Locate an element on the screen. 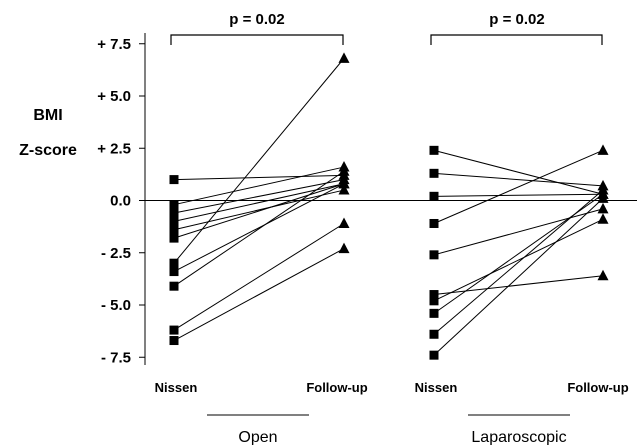 Image resolution: width=637 pixels, height=445 pixels. y-ticks: + 7.5 + 5.0 + 2.5 0.0 - 2.5 - 5.0 - 7.5 is located at coordinates (121, 201).